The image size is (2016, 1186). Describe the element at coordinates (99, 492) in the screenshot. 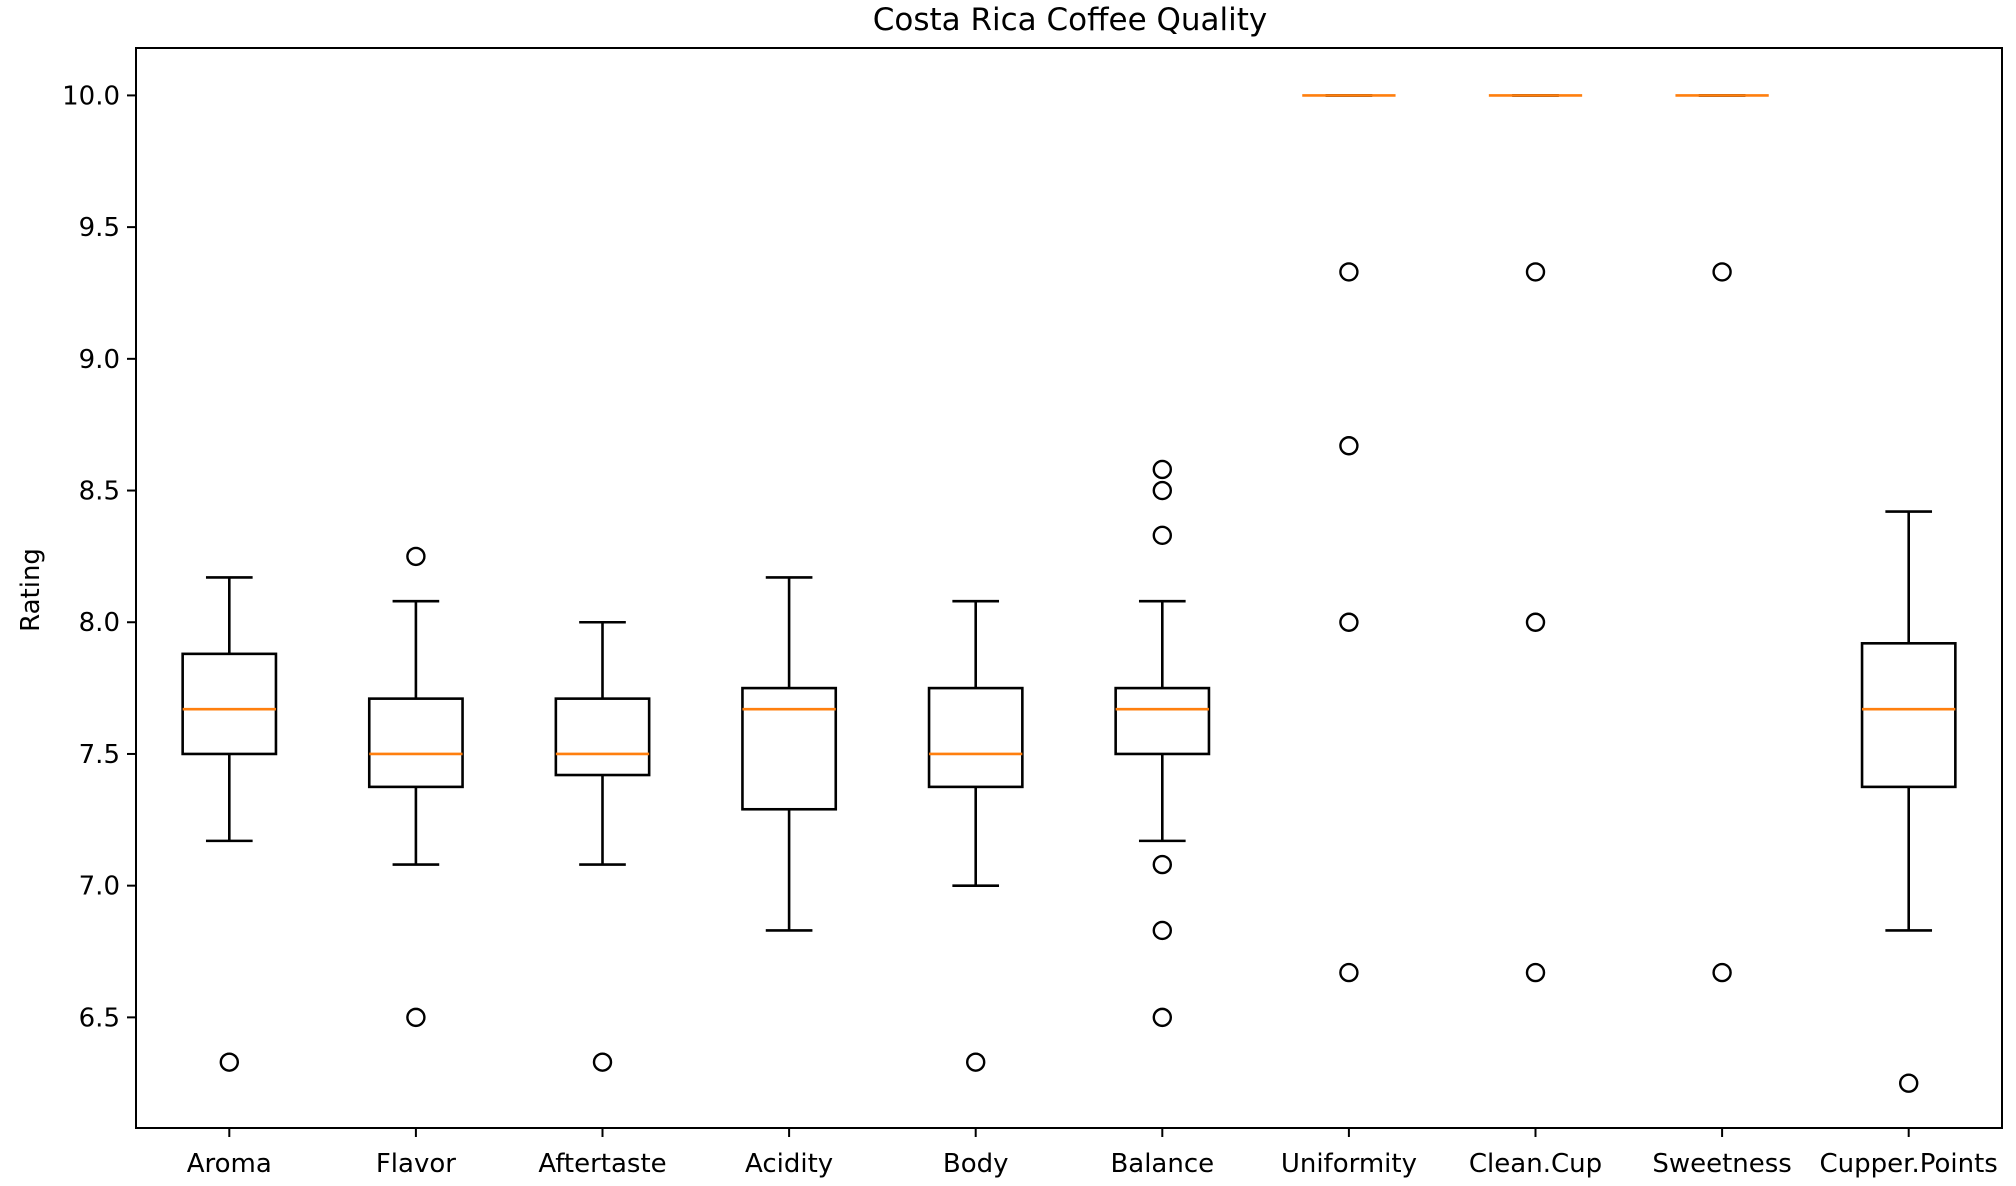

I see `y-tick-label: 8.5` at that location.